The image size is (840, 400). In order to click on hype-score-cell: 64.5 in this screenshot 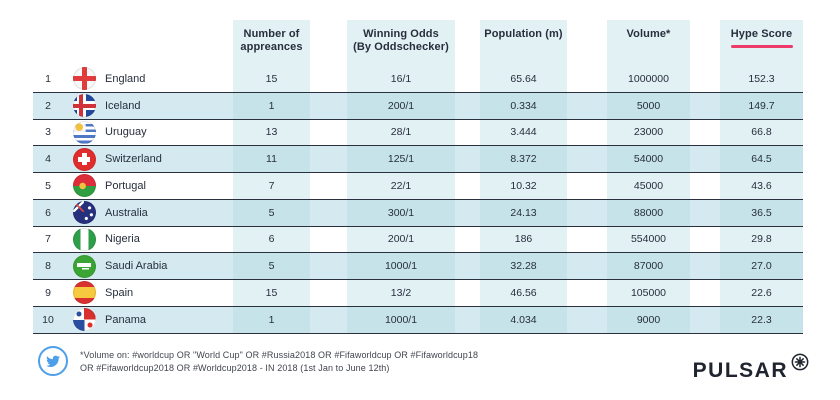, I will do `click(761, 159)`.